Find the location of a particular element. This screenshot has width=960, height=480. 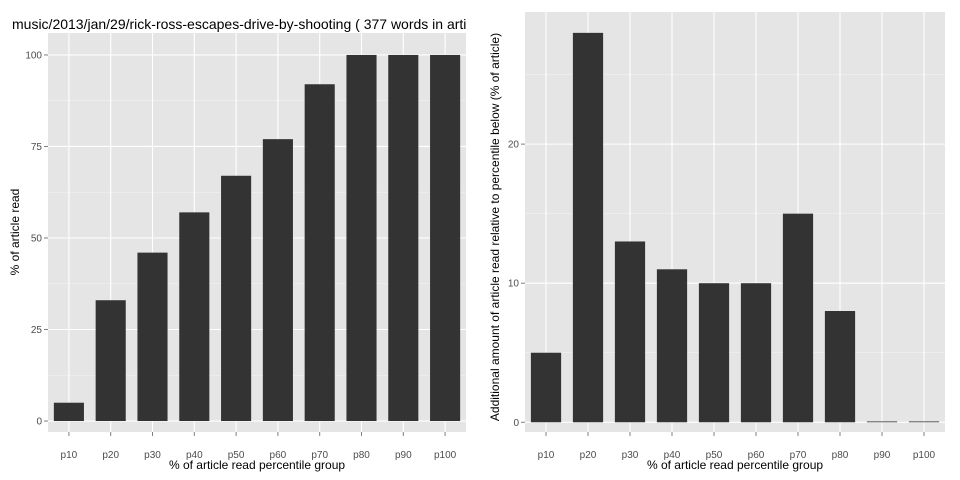

y-axis-ticks: 0 25 50 75 100 is located at coordinates (36, 239).